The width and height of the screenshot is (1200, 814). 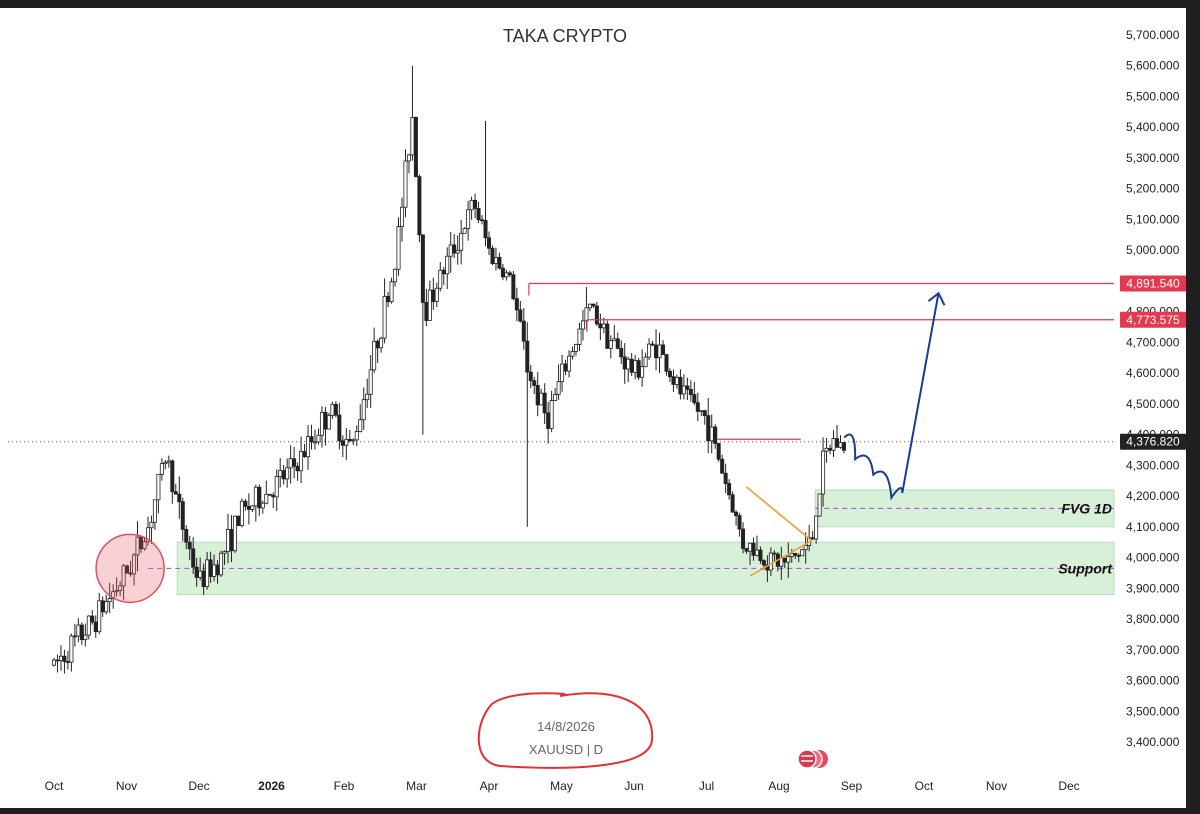 I want to click on y-tick-label: 4,700.000, so click(x=1153, y=342).